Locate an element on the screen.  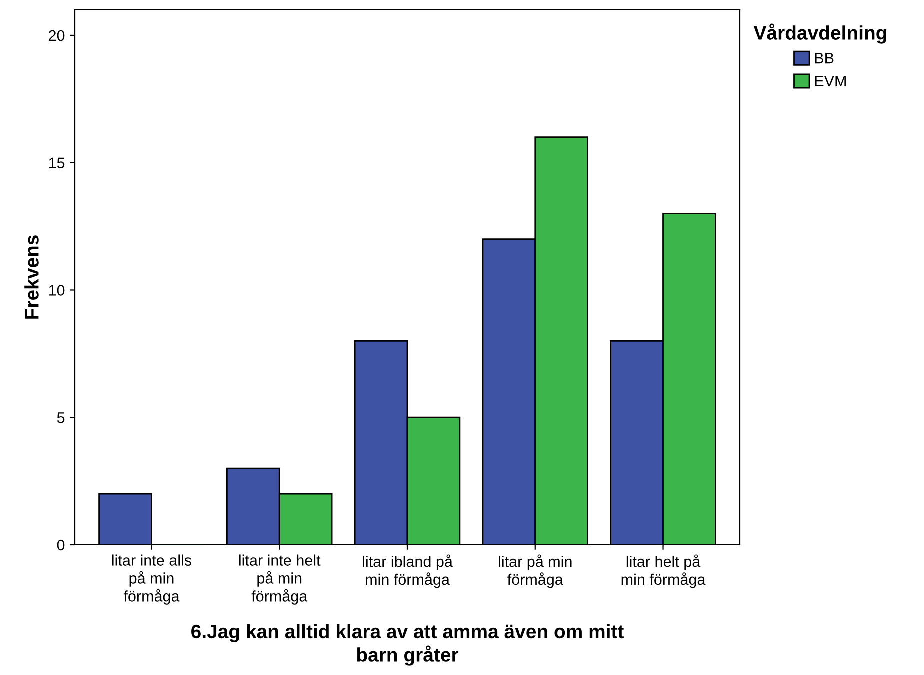
y-tick-label: 15 is located at coordinates (57, 163).